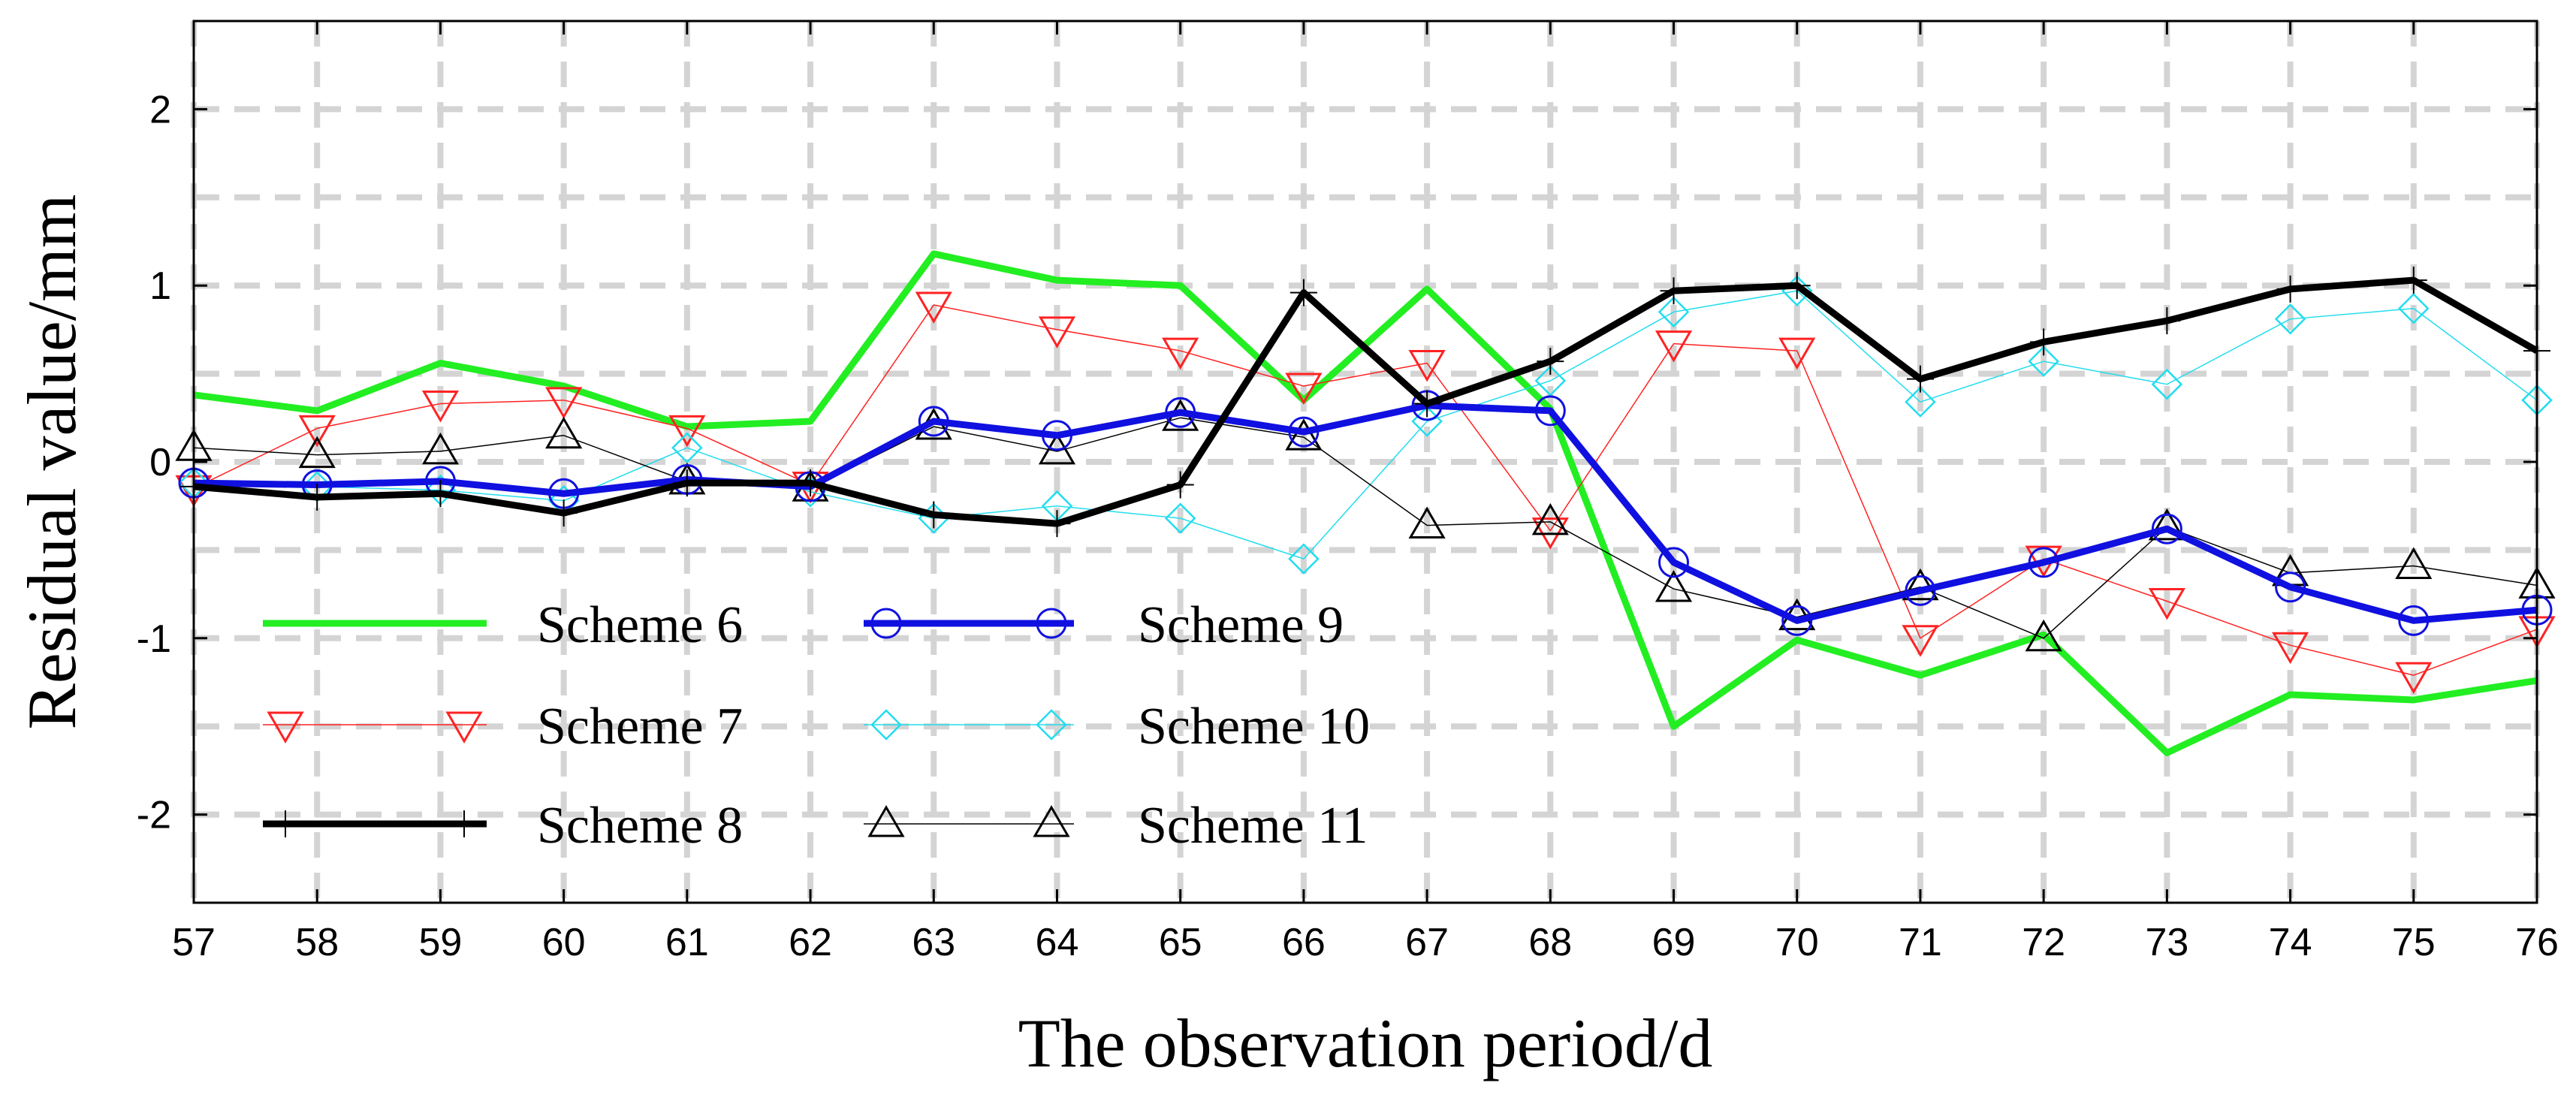 The height and width of the screenshot is (1101, 2576). I want to click on x-axis-title: The observation period/d, so click(1365, 1043).